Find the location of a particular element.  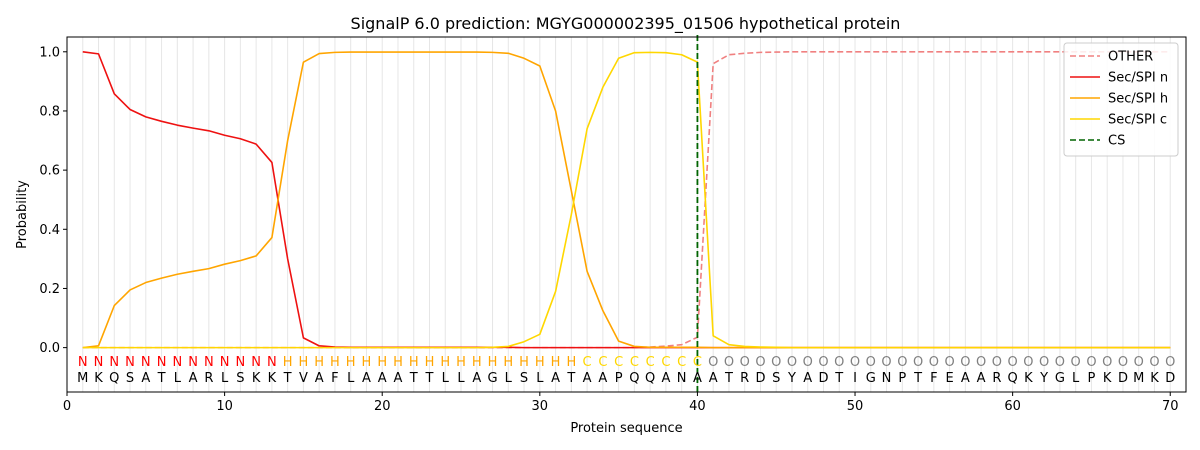

x-axis: 0 10 20 30 40 50 60 70 is located at coordinates (621, 403).